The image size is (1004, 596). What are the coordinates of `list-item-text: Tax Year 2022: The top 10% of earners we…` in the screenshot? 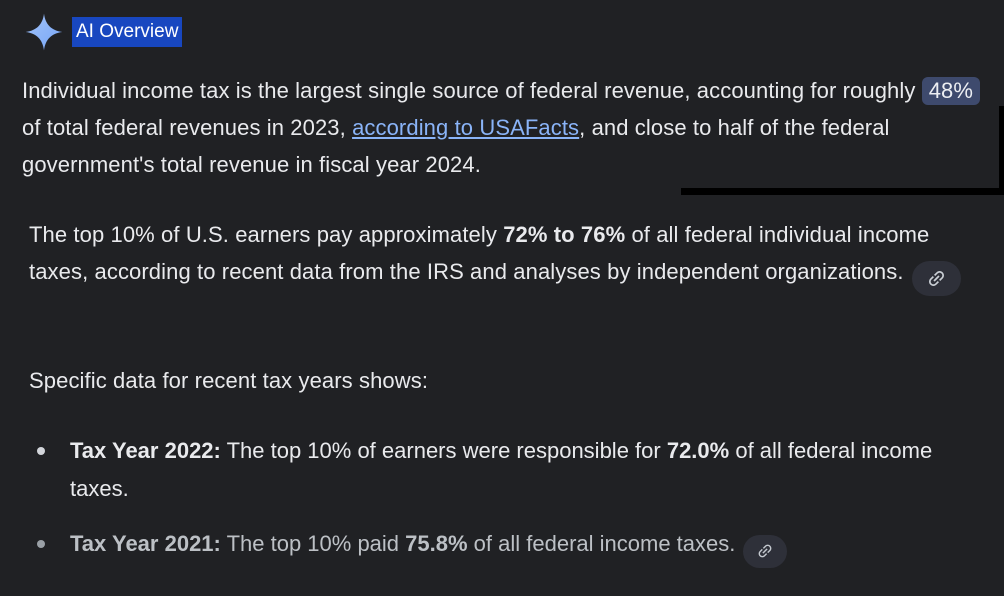 It's located at (519, 470).